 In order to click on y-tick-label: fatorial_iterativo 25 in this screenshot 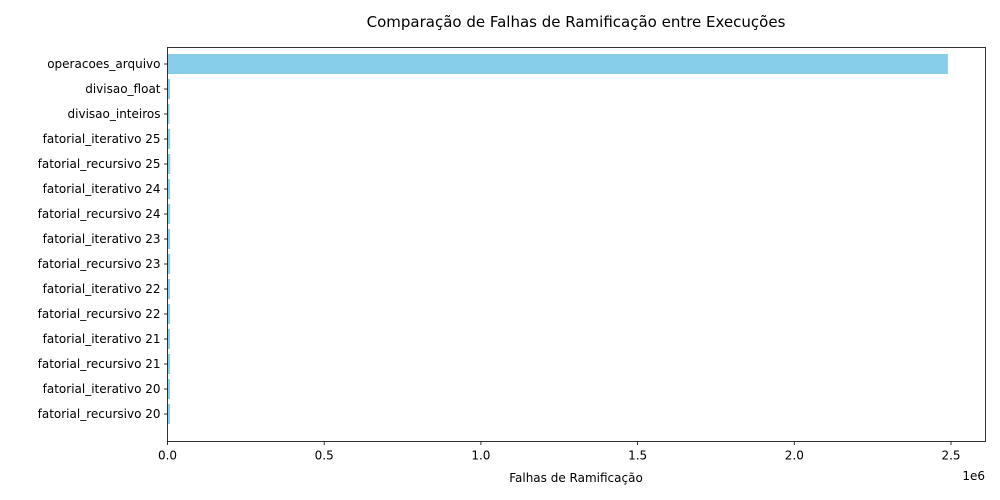, I will do `click(102, 139)`.